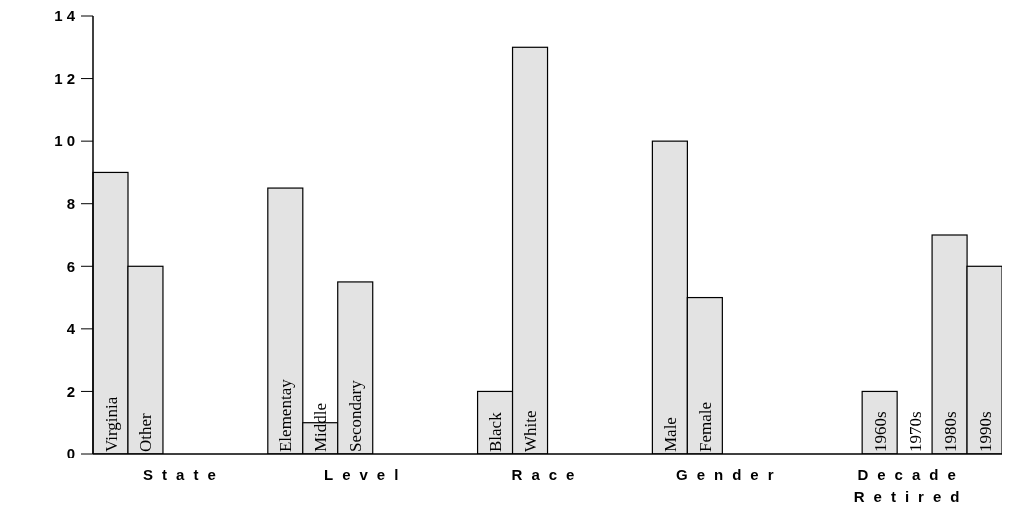  Describe the element at coordinates (531, 431) in the screenshot. I see `x-tick-label: White` at that location.